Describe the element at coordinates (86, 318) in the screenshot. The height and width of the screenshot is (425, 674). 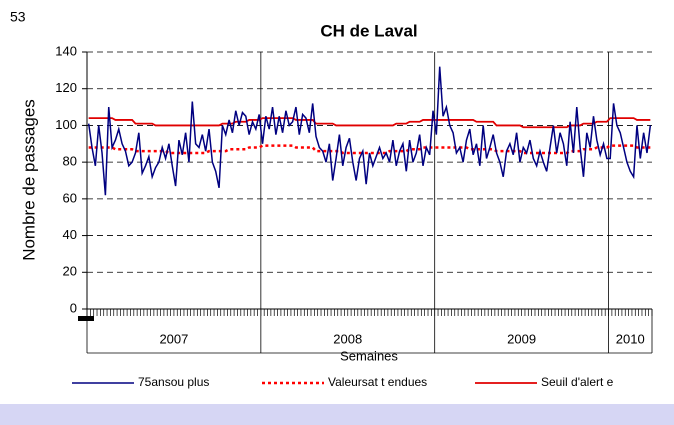
I see `axis-marker` at that location.